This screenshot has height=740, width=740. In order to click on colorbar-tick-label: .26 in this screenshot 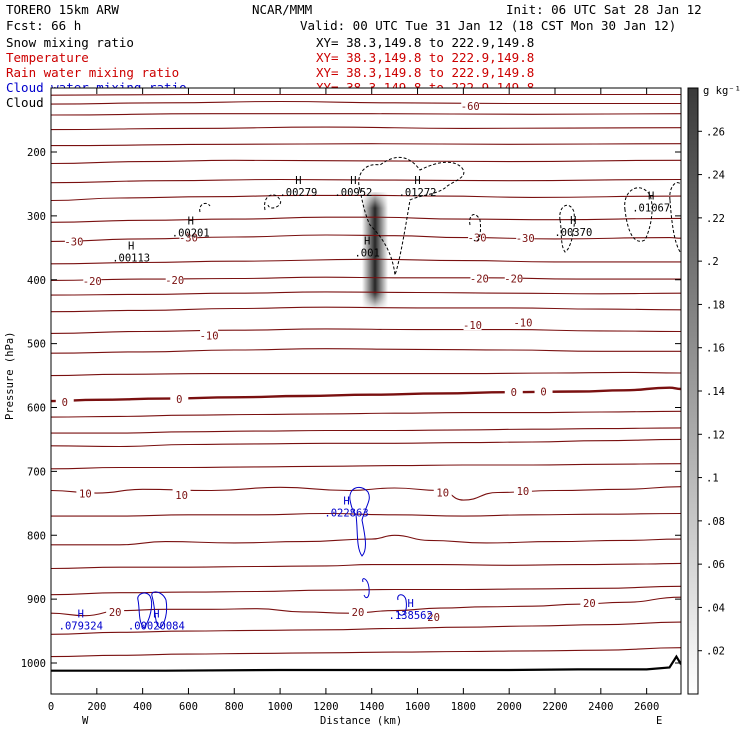, I will do `click(715, 132)`.